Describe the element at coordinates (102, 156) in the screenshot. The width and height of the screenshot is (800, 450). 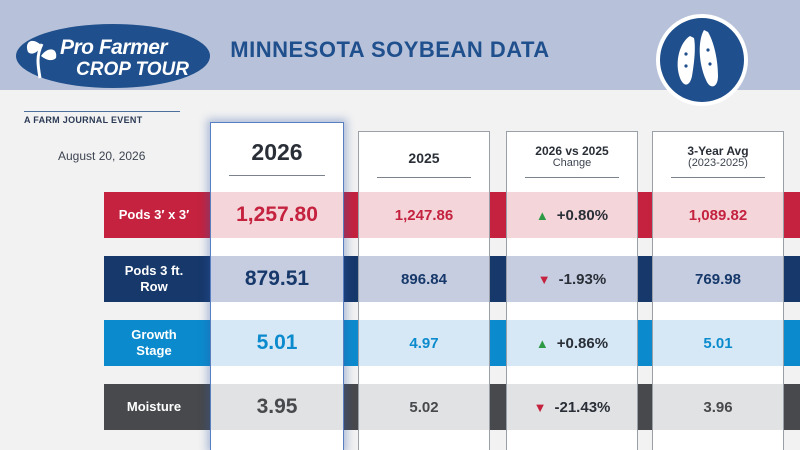
I see `report-date: August 20, 2026` at that location.